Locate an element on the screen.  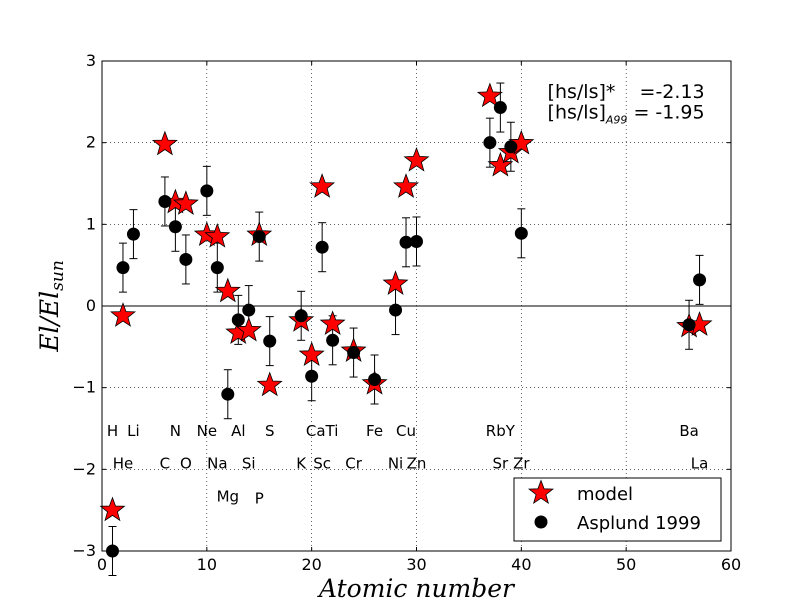
x-tick-label: 60 is located at coordinates (731, 564).